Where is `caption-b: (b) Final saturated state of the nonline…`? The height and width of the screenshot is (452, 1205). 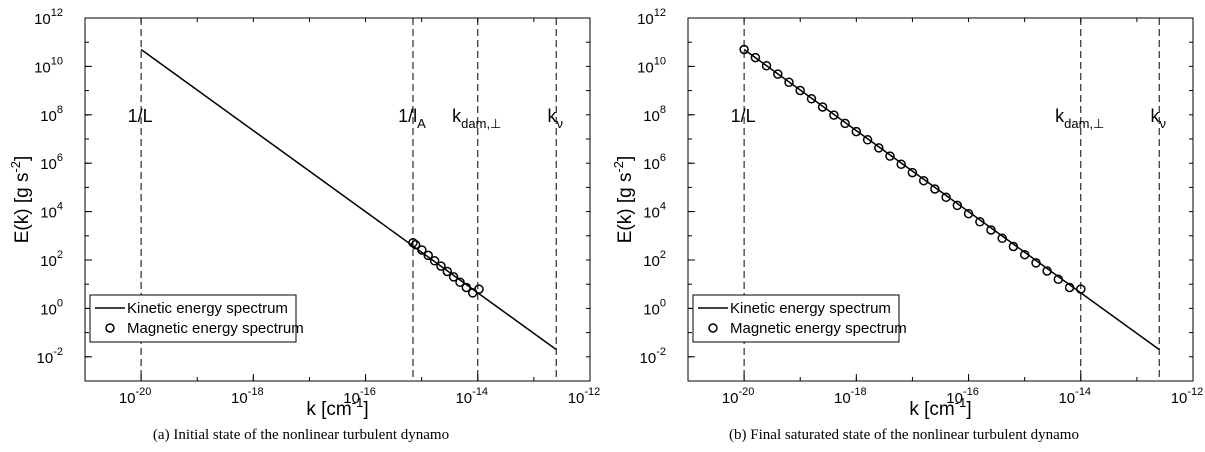
caption-b: (b) Final saturated state of the nonline… is located at coordinates (904, 435).